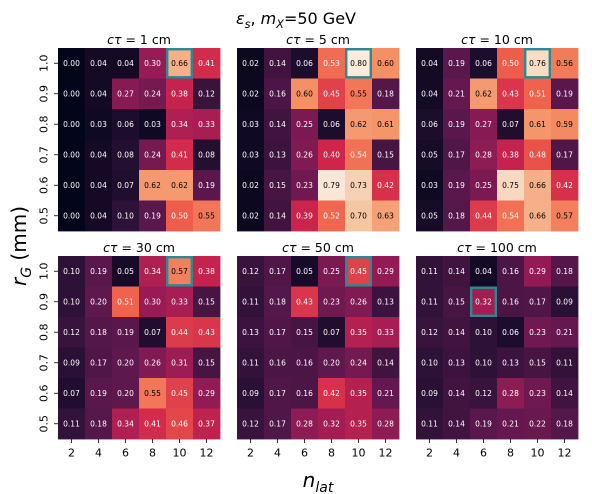 This screenshot has height=494, width=592. Describe the element at coordinates (429, 393) in the screenshot. I see `cell-value-label: 0.09` at that location.